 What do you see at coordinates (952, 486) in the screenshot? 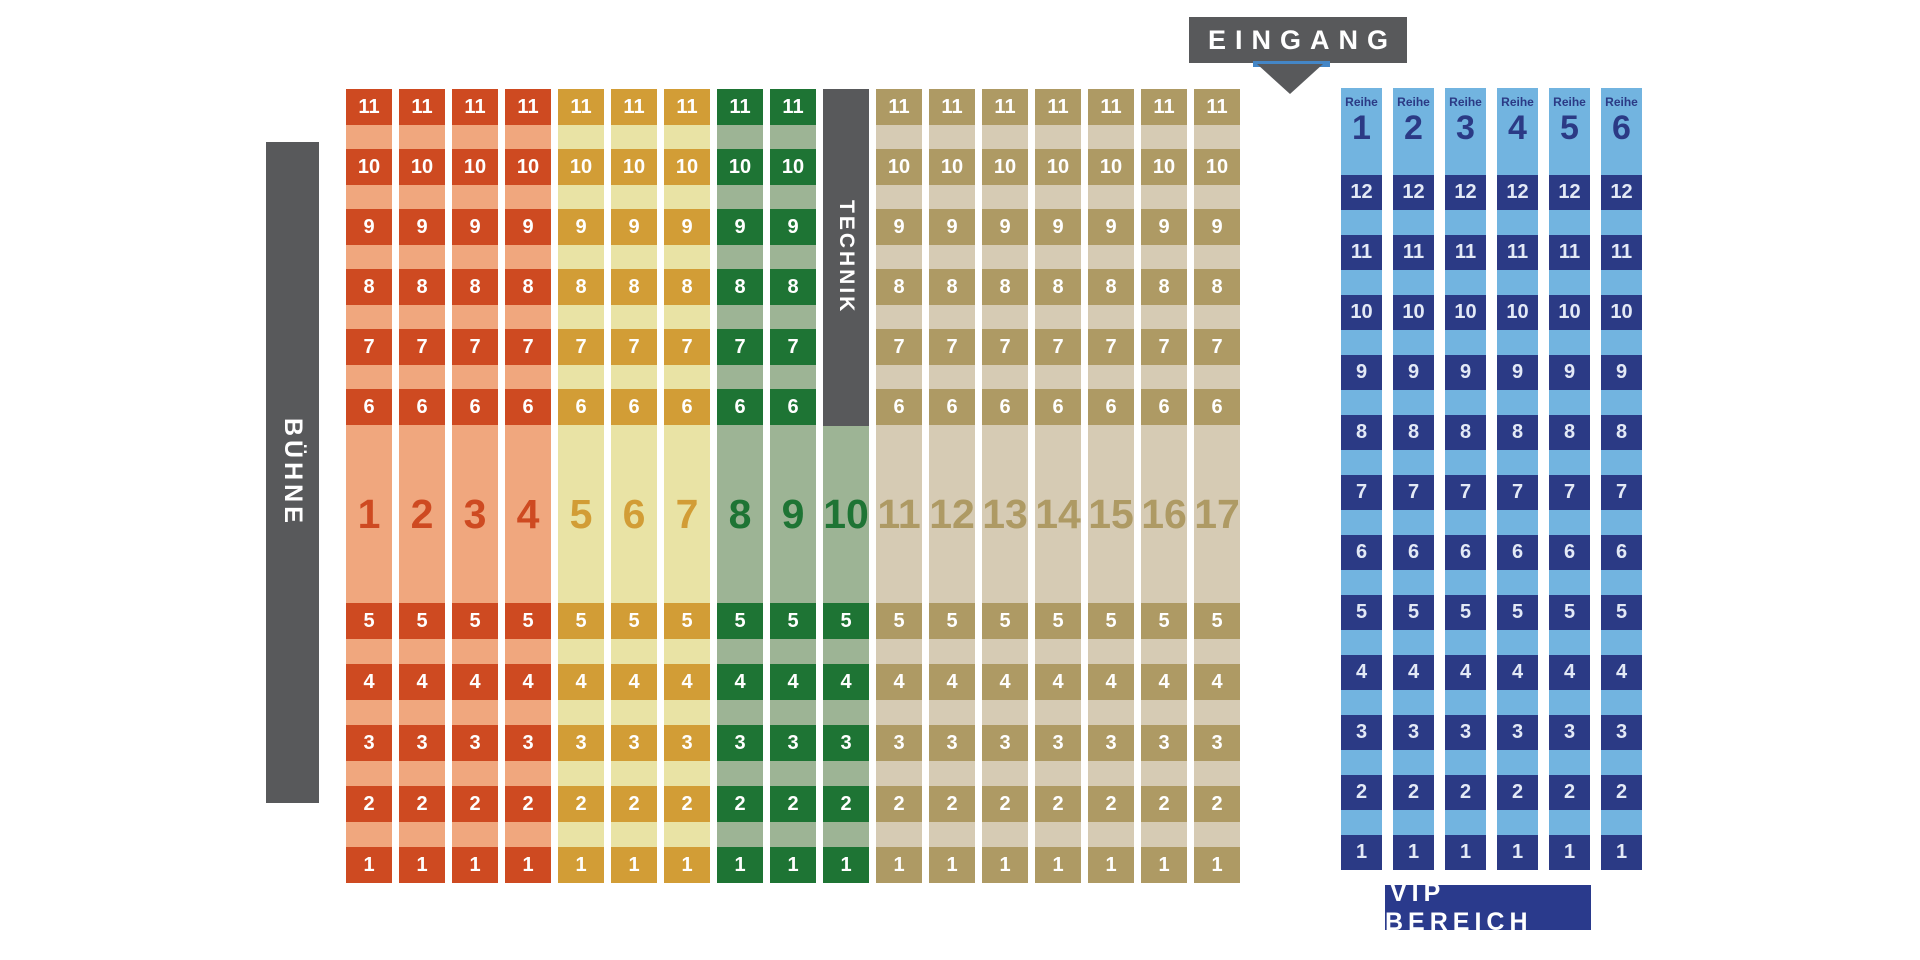
I see `seat-column-12: 11 10 9 8 7 6 12 5 4 3 2 1` at bounding box center [952, 486].